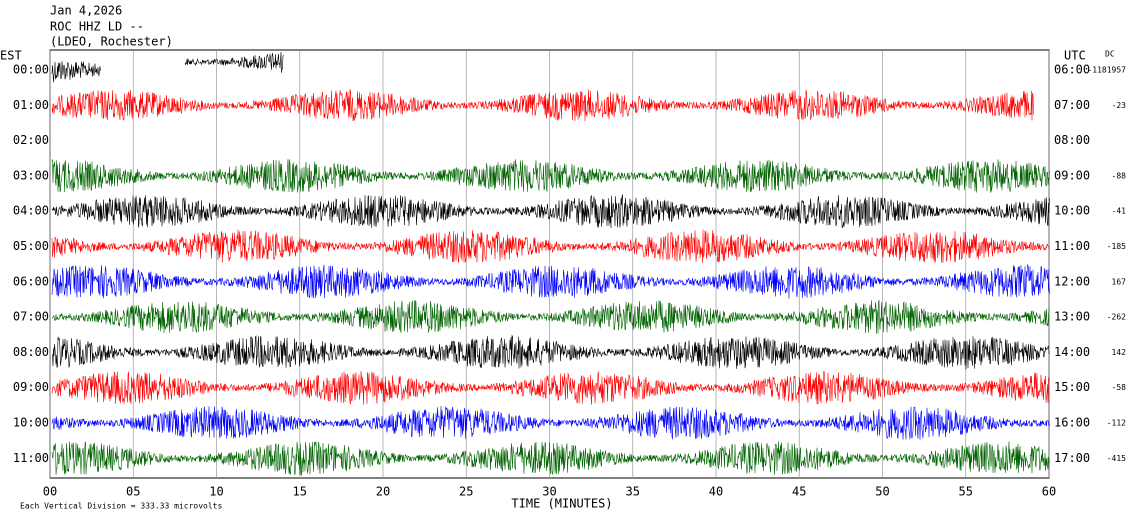  Describe the element at coordinates (1072, 387) in the screenshot. I see `utc-tick-label: 15:00` at that location.